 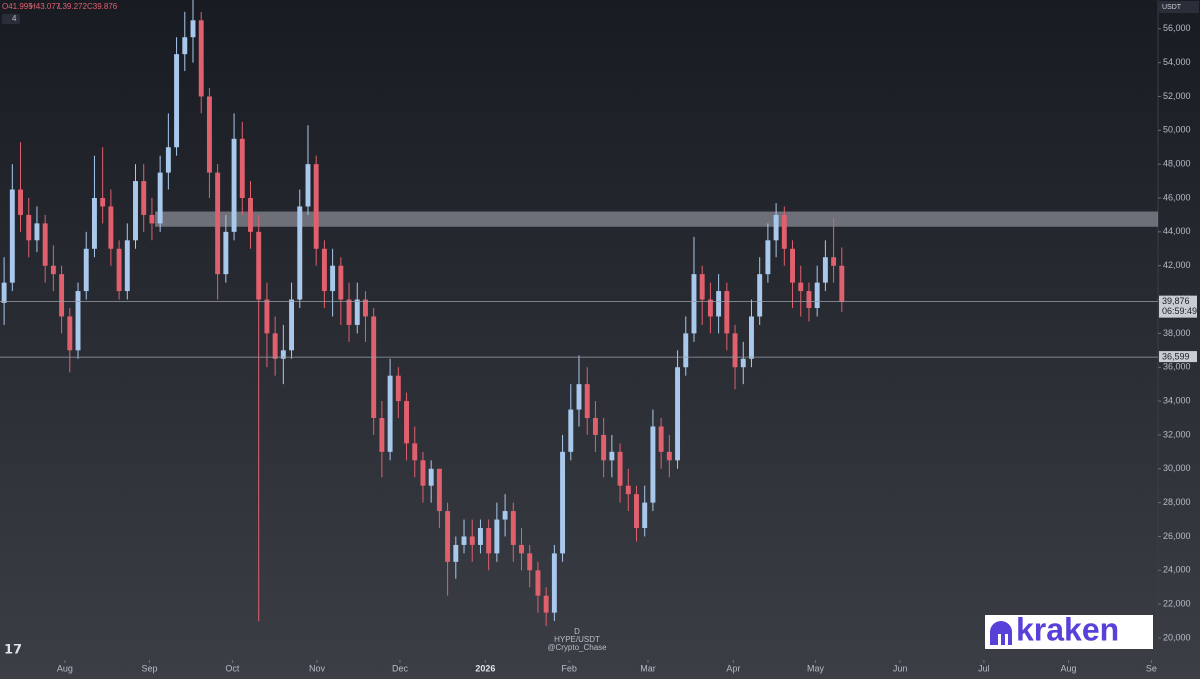 What do you see at coordinates (1177, 570) in the screenshot?
I see `y-tick-label: 24,000` at bounding box center [1177, 570].